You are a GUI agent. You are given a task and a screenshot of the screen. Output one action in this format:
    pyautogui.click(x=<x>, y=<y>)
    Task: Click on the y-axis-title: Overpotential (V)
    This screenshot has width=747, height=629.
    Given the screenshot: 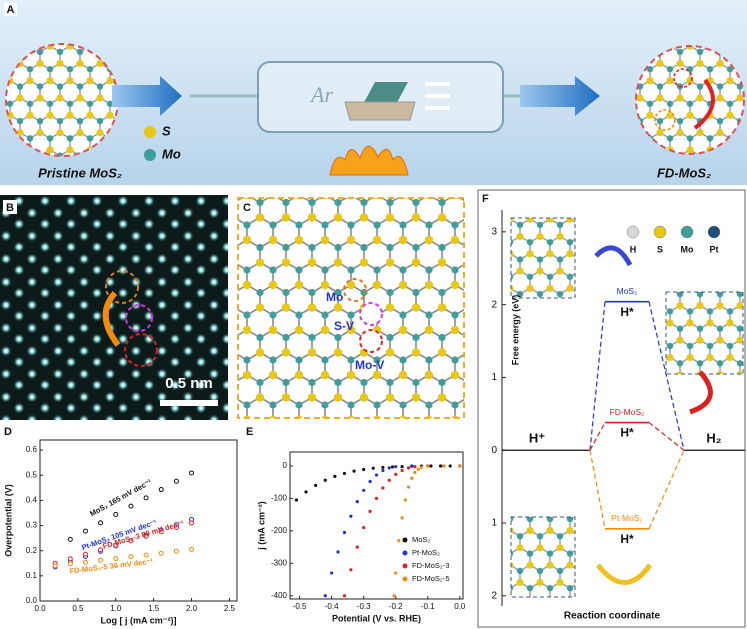 What is the action you would take?
    pyautogui.click(x=8, y=520)
    